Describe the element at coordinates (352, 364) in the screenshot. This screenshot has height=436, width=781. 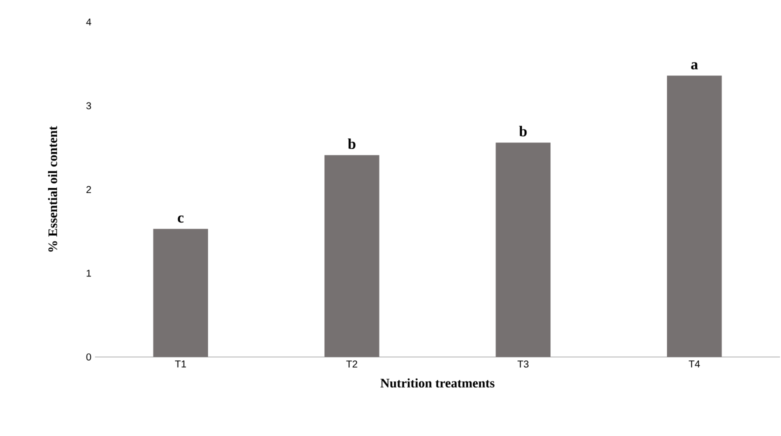
I see `x-tick-label: T2` at that location.